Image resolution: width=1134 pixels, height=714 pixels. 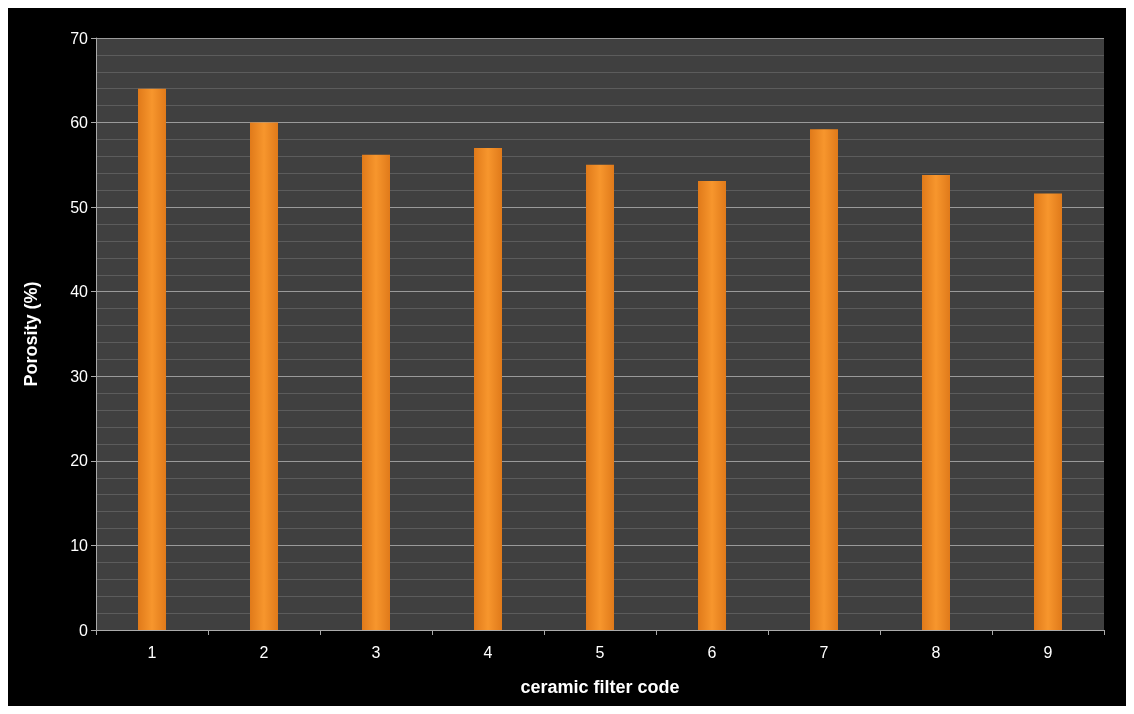 What do you see at coordinates (79, 545) in the screenshot?
I see `y-tick-label: 10` at bounding box center [79, 545].